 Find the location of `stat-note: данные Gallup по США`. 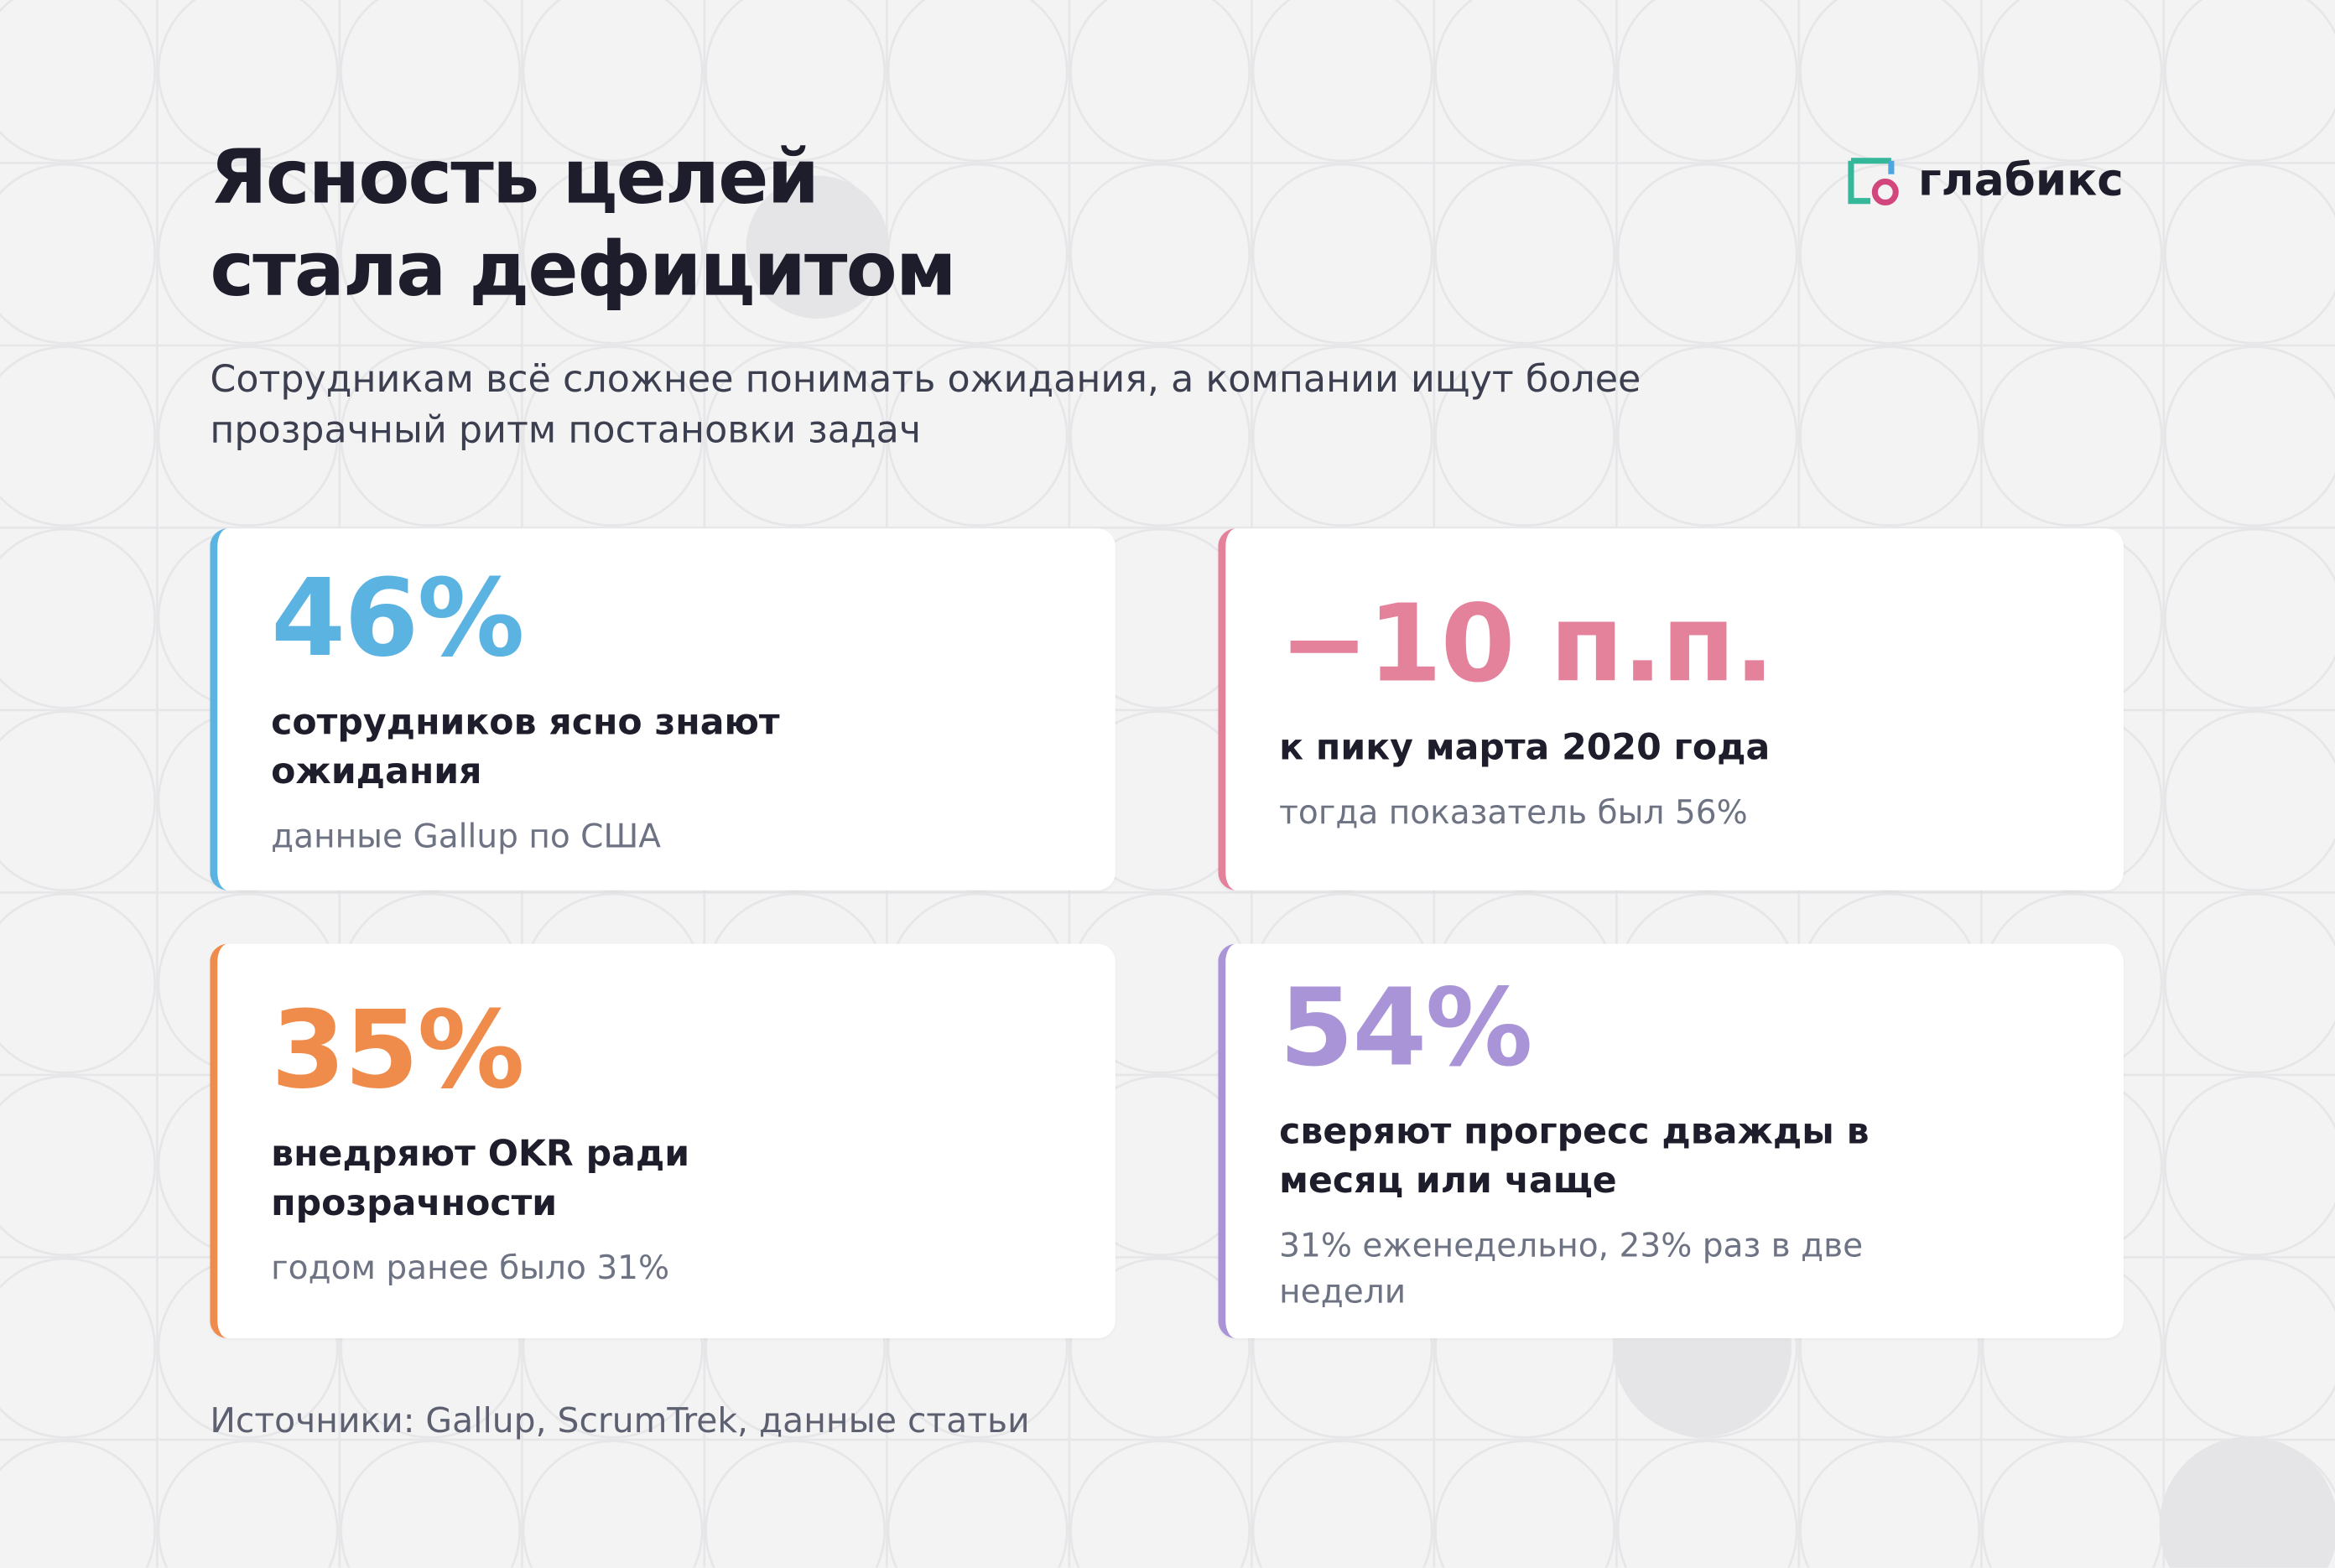

stat-note: данные Gallup по США is located at coordinates (466, 837).